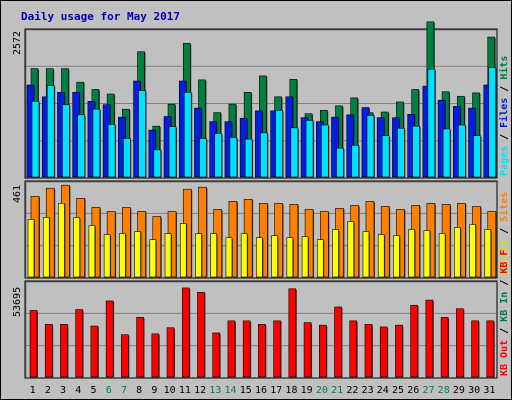 This screenshot has height=400, width=512. Describe the element at coordinates (231, 390) in the screenshot. I see `x-tick-label: 14` at that location.